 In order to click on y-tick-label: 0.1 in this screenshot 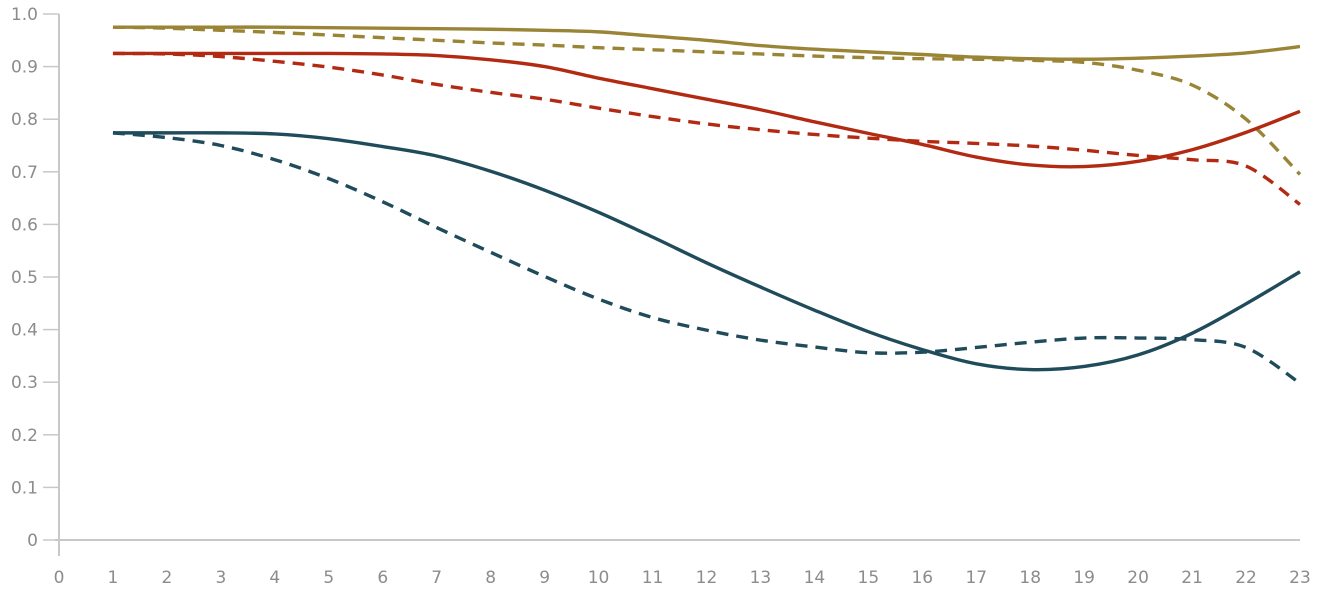, I will do `click(24, 488)`.